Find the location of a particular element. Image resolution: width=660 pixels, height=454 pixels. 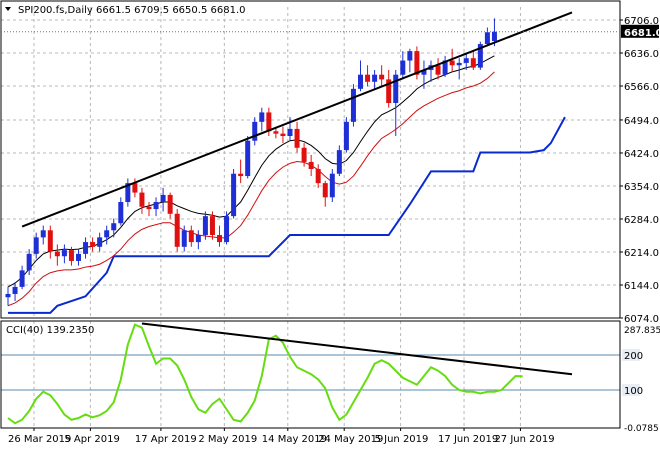

cci-axis-label: 100 is located at coordinates (633, 391).